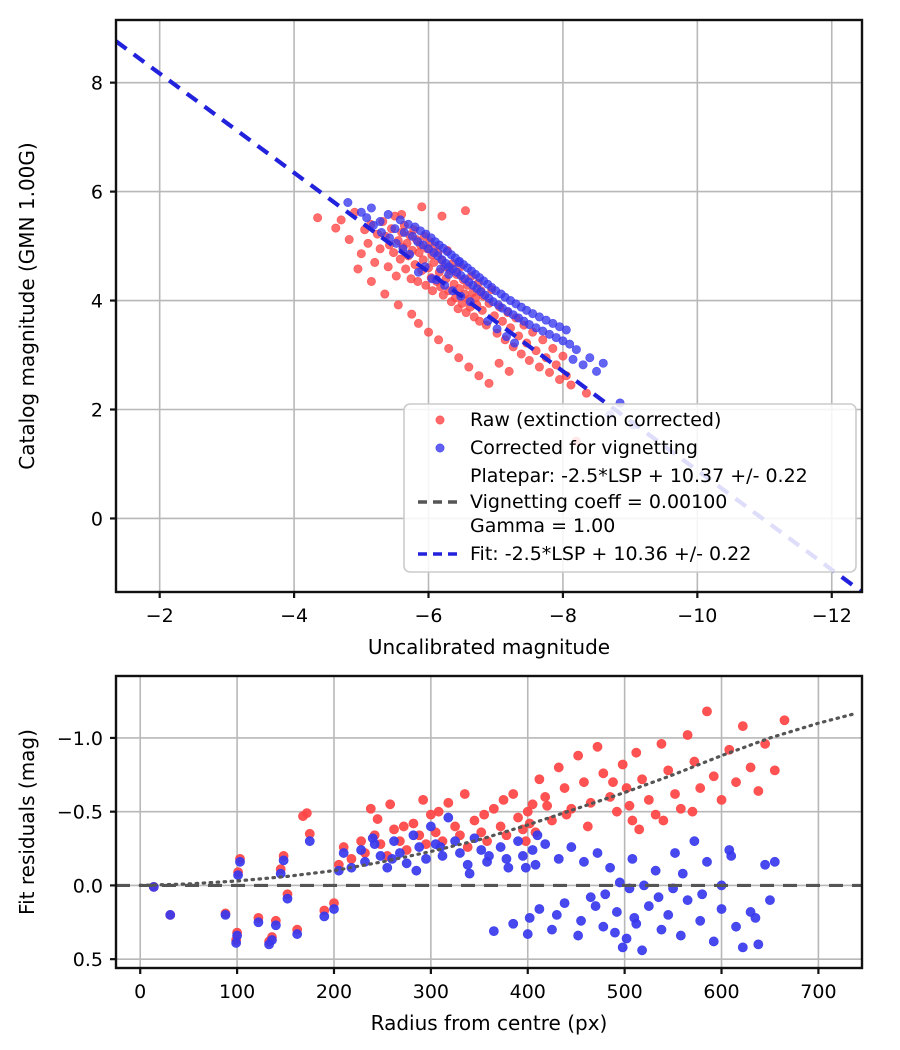  I want to click on x-tick-label: −4, so click(294, 616).